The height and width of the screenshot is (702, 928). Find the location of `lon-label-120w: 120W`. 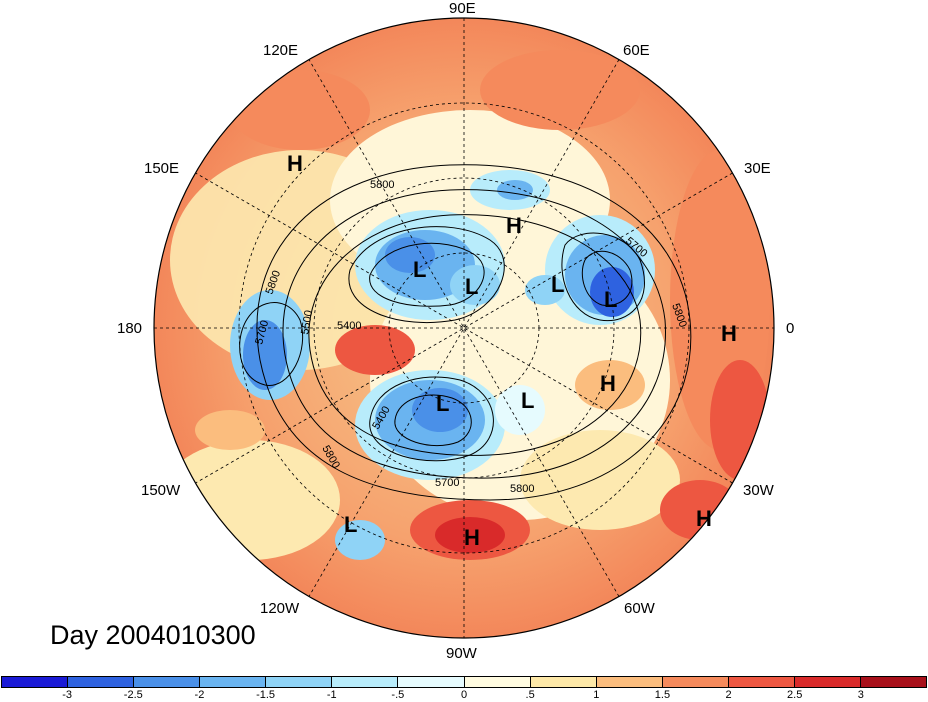

lon-label-120w: 120W is located at coordinates (280, 608).